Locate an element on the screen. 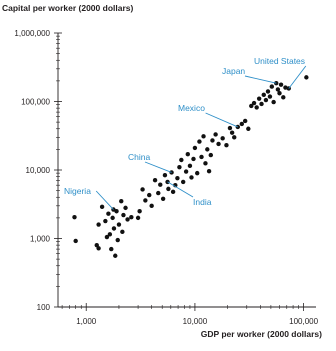 The width and height of the screenshot is (336, 351). annotation-label: Japan is located at coordinates (233, 71).